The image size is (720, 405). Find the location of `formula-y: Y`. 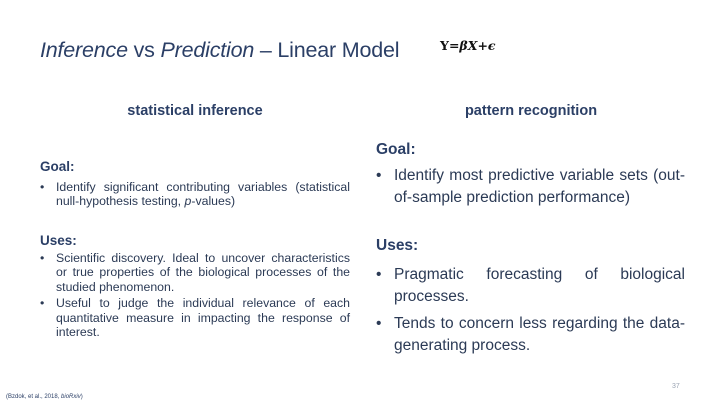

formula-y: Y is located at coordinates (444, 45).